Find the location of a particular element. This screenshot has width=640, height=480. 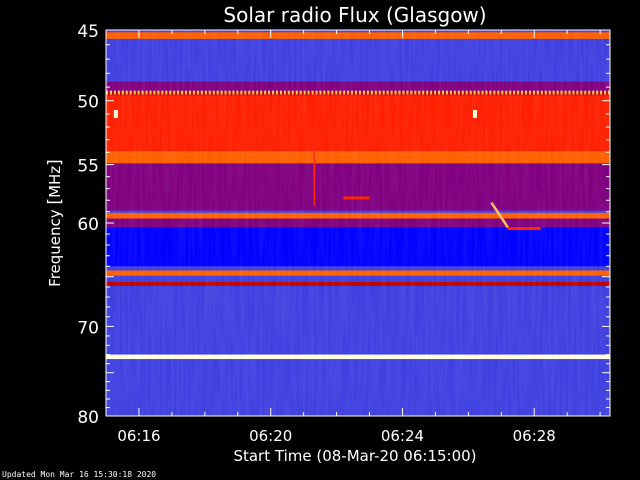

x-tick-label: 06:28 is located at coordinates (534, 436).